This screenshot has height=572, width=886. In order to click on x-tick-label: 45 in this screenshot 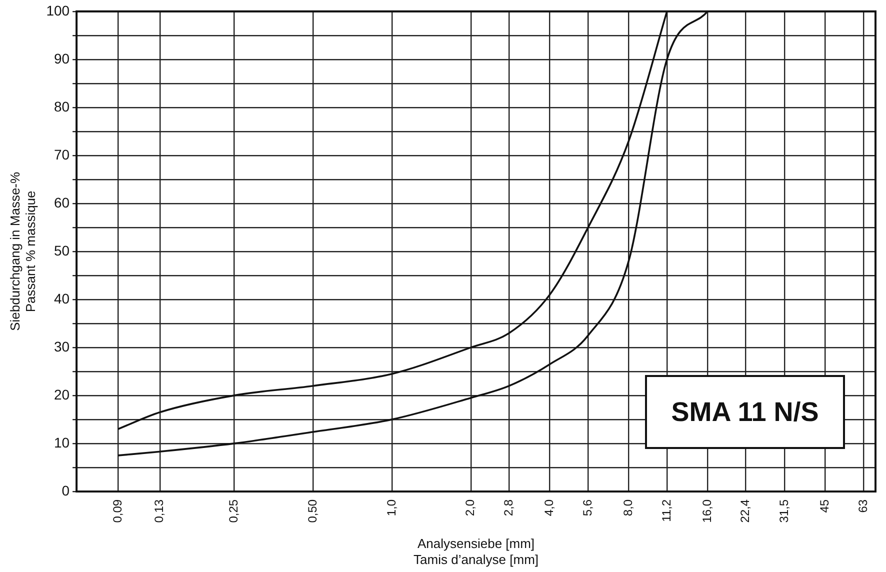, I will do `click(825, 506)`.